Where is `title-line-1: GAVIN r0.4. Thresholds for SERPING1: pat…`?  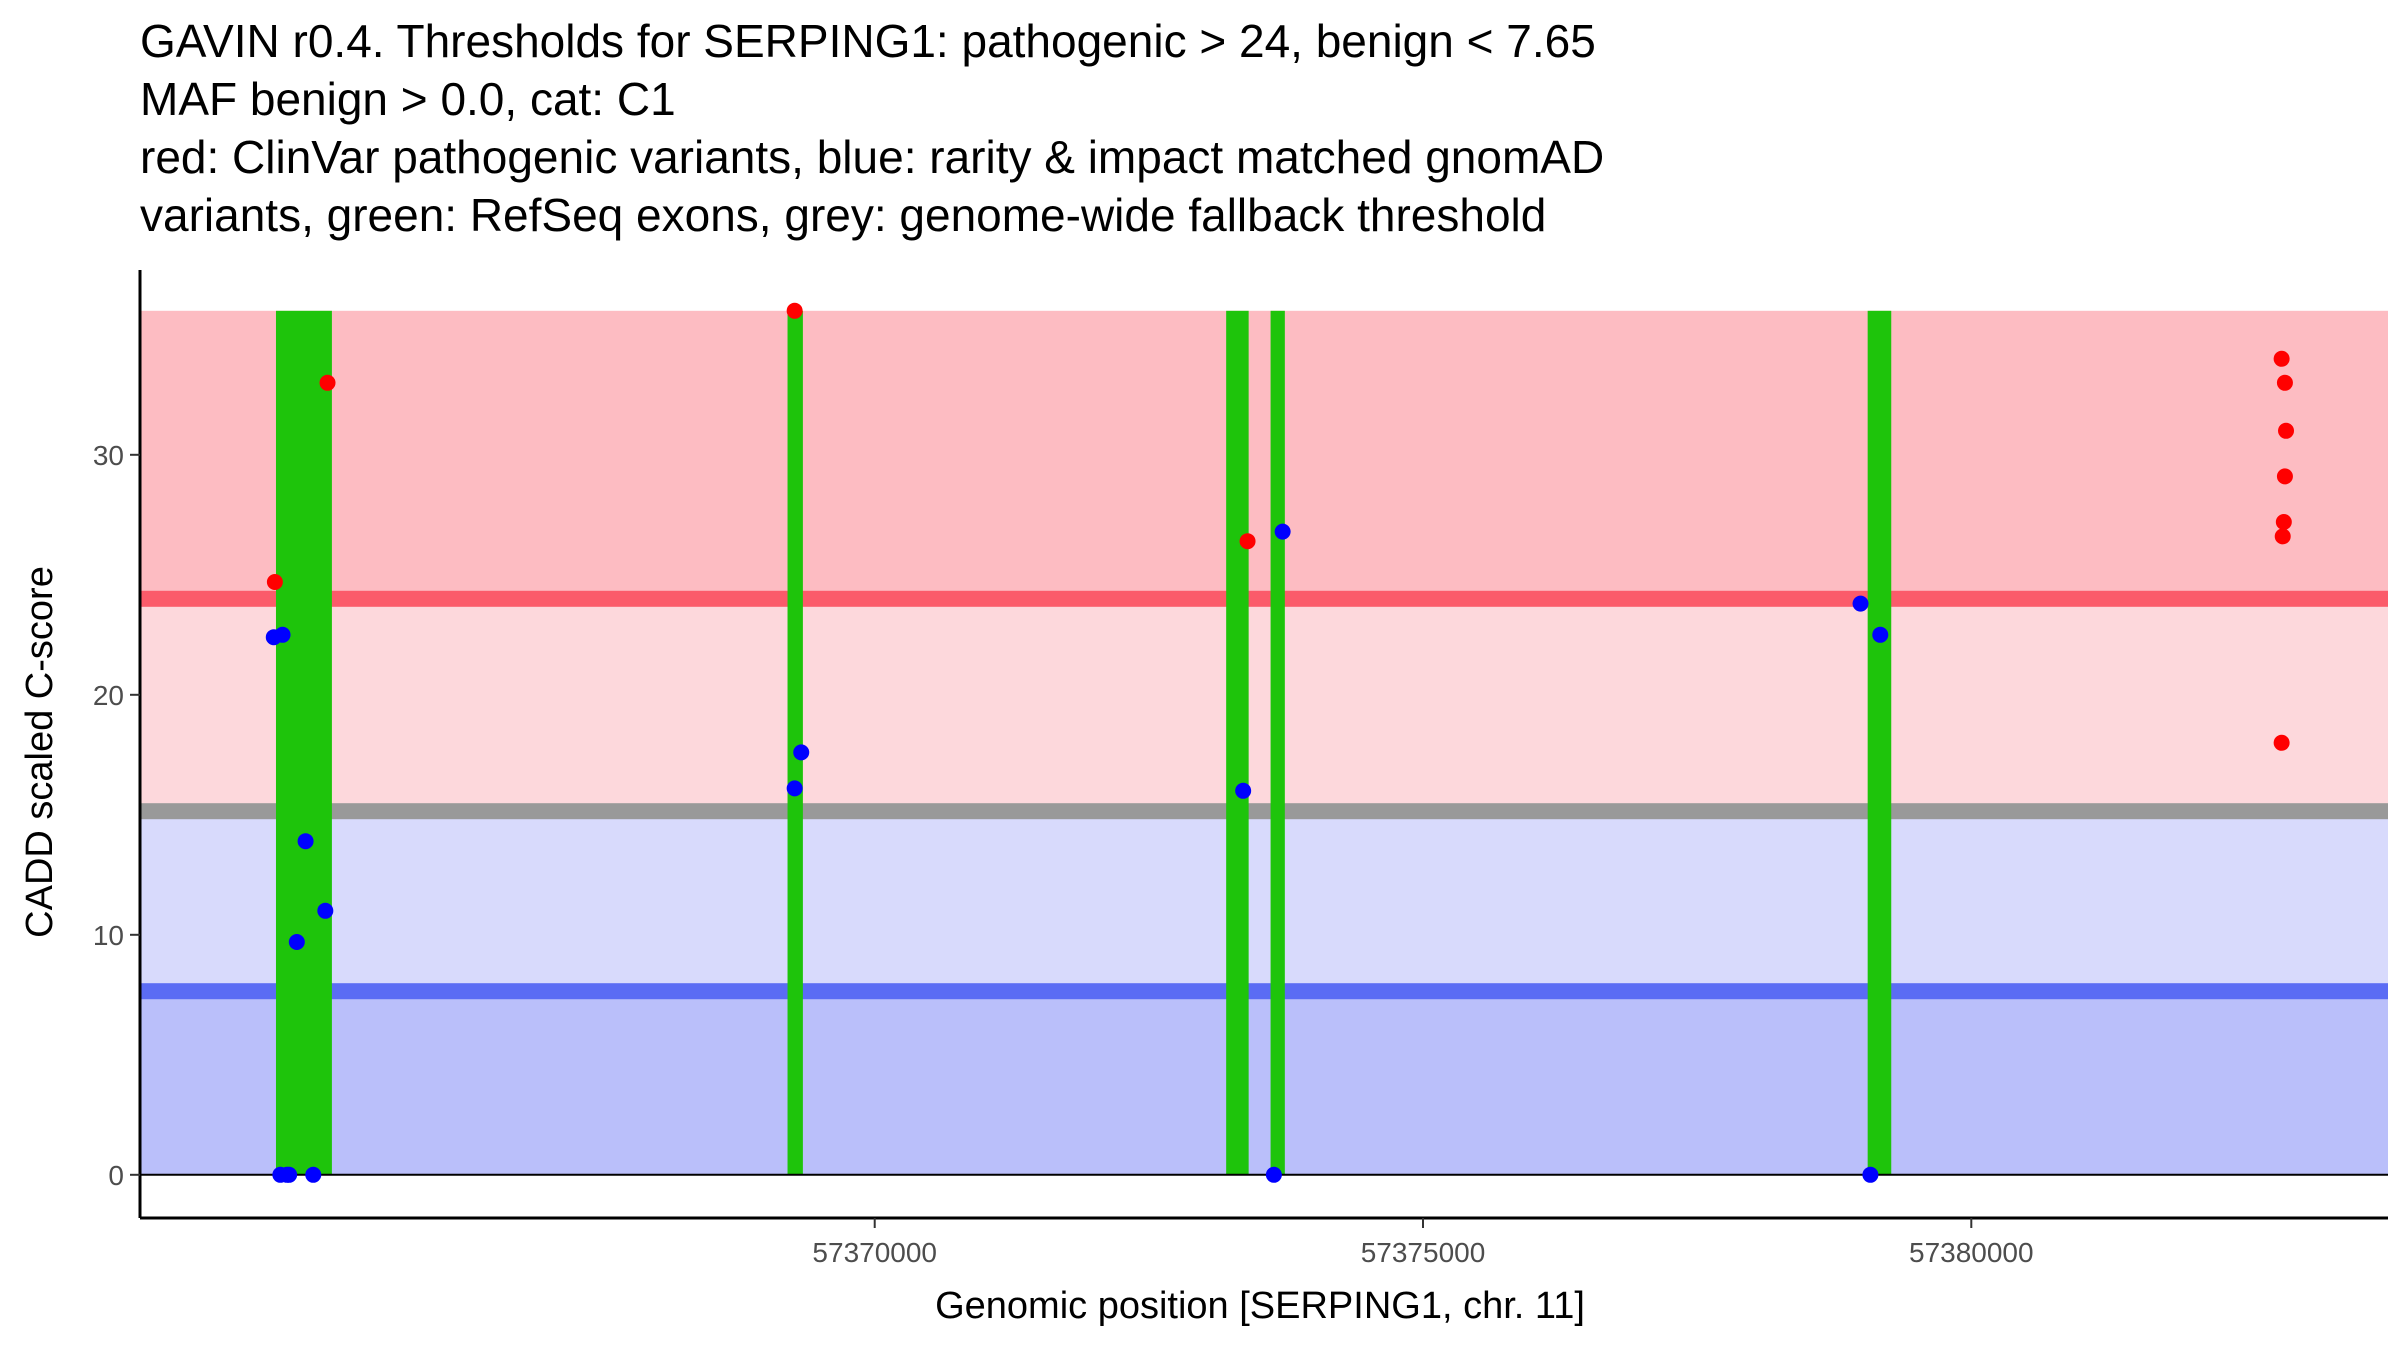 title-line-1: GAVIN r0.4. Thresholds for SERPING1: pat… is located at coordinates (868, 41).